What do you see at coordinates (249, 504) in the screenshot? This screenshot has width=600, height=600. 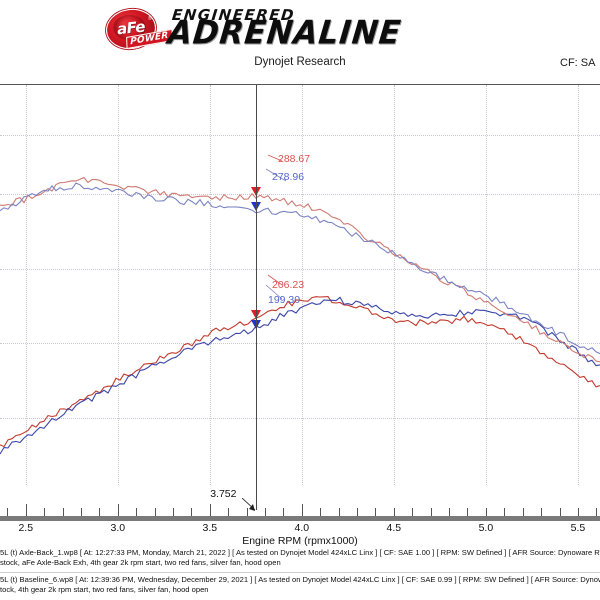 I see `cursor-leader-line` at bounding box center [249, 504].